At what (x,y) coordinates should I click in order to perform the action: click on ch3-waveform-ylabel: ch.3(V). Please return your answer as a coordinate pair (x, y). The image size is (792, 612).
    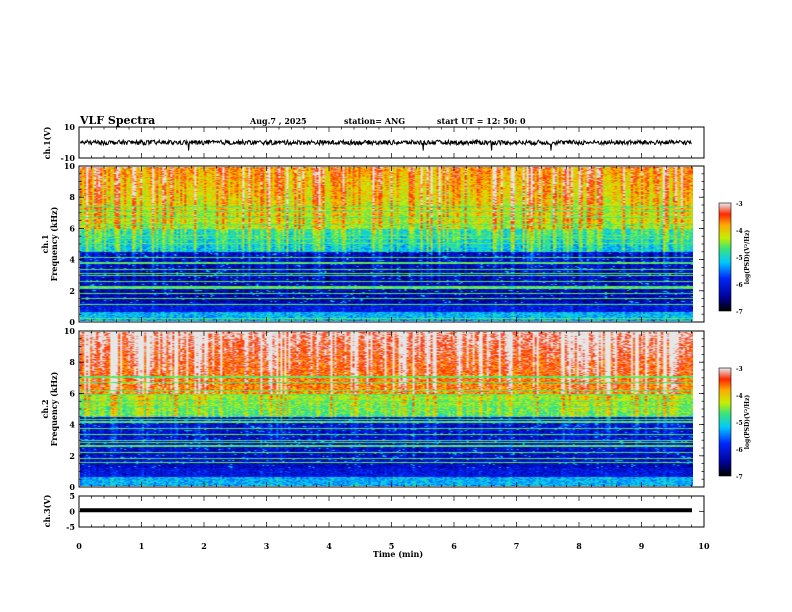
    Looking at the image, I should click on (47, 510).